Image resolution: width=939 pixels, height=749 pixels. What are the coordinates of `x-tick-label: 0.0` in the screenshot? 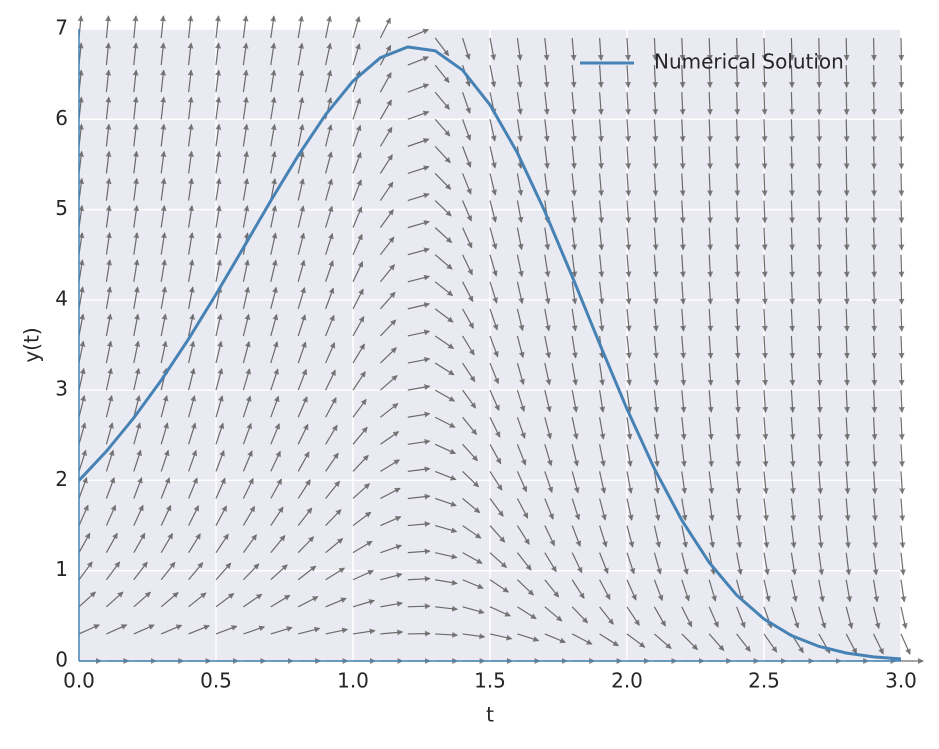 It's located at (79, 681).